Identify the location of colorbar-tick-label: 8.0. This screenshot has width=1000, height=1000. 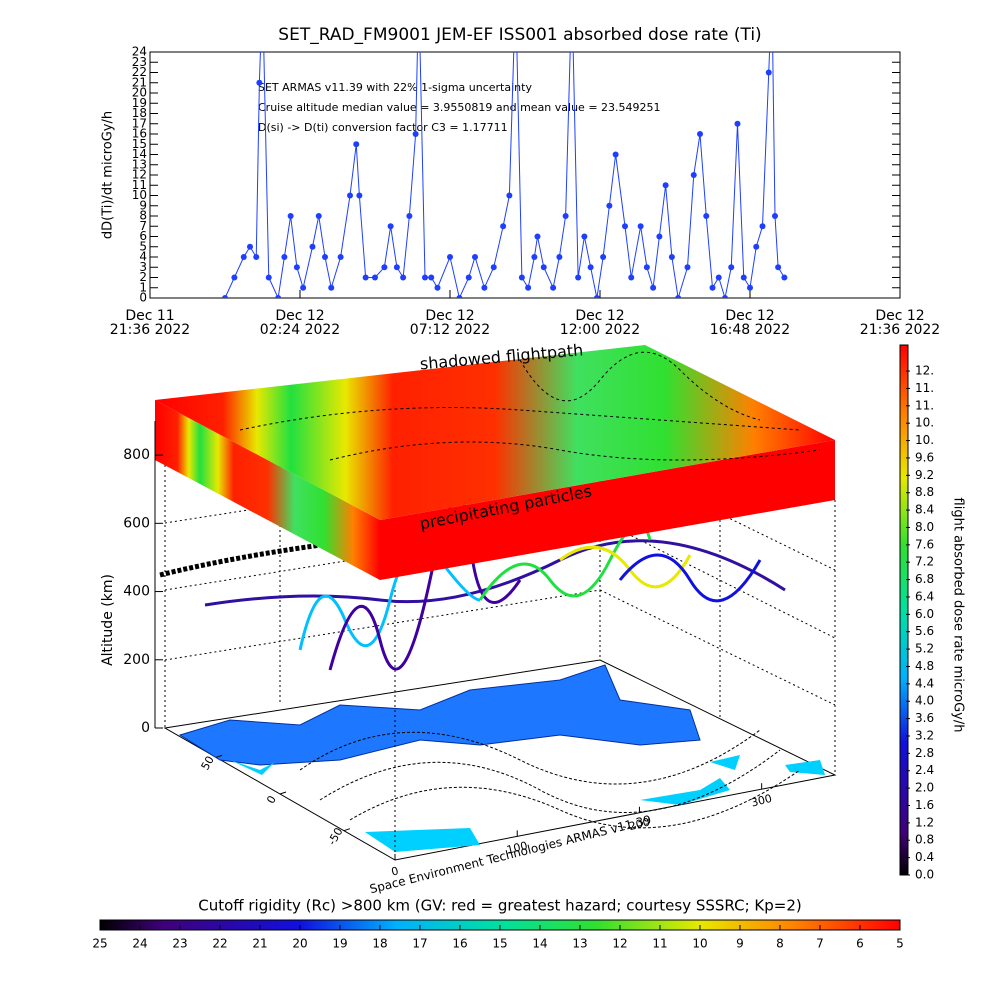
(924, 527).